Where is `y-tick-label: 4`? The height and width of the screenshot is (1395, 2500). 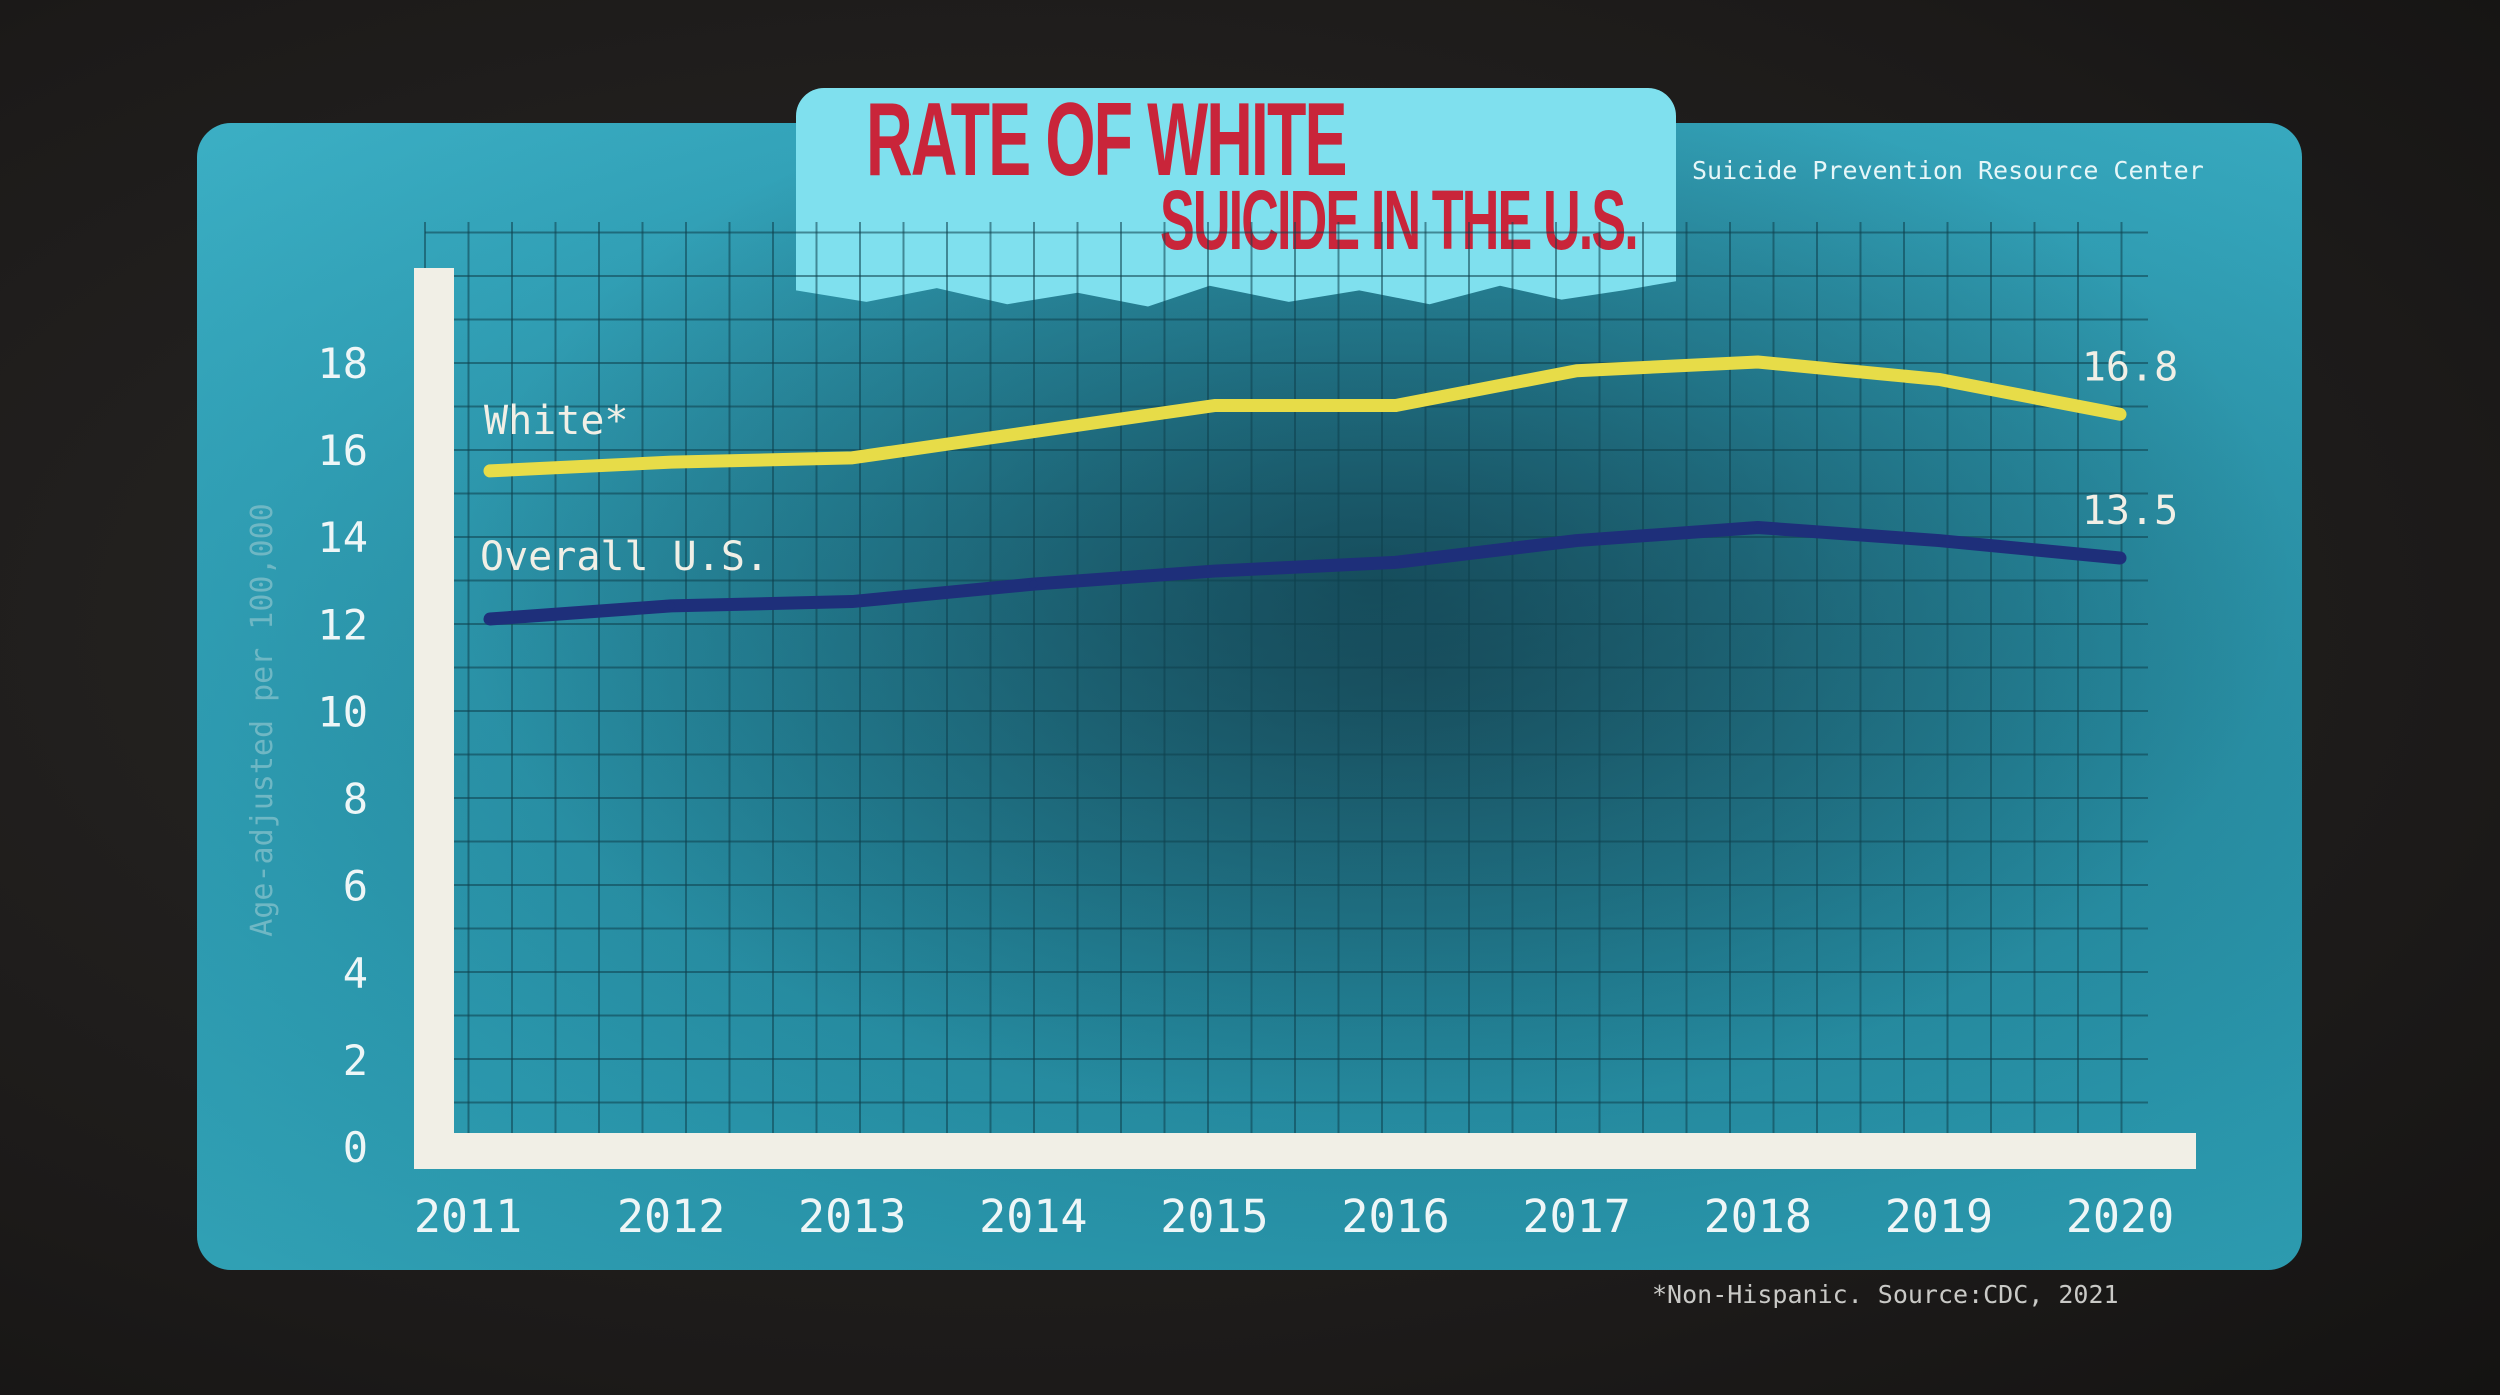
y-tick-label: 4 is located at coordinates (355, 973).